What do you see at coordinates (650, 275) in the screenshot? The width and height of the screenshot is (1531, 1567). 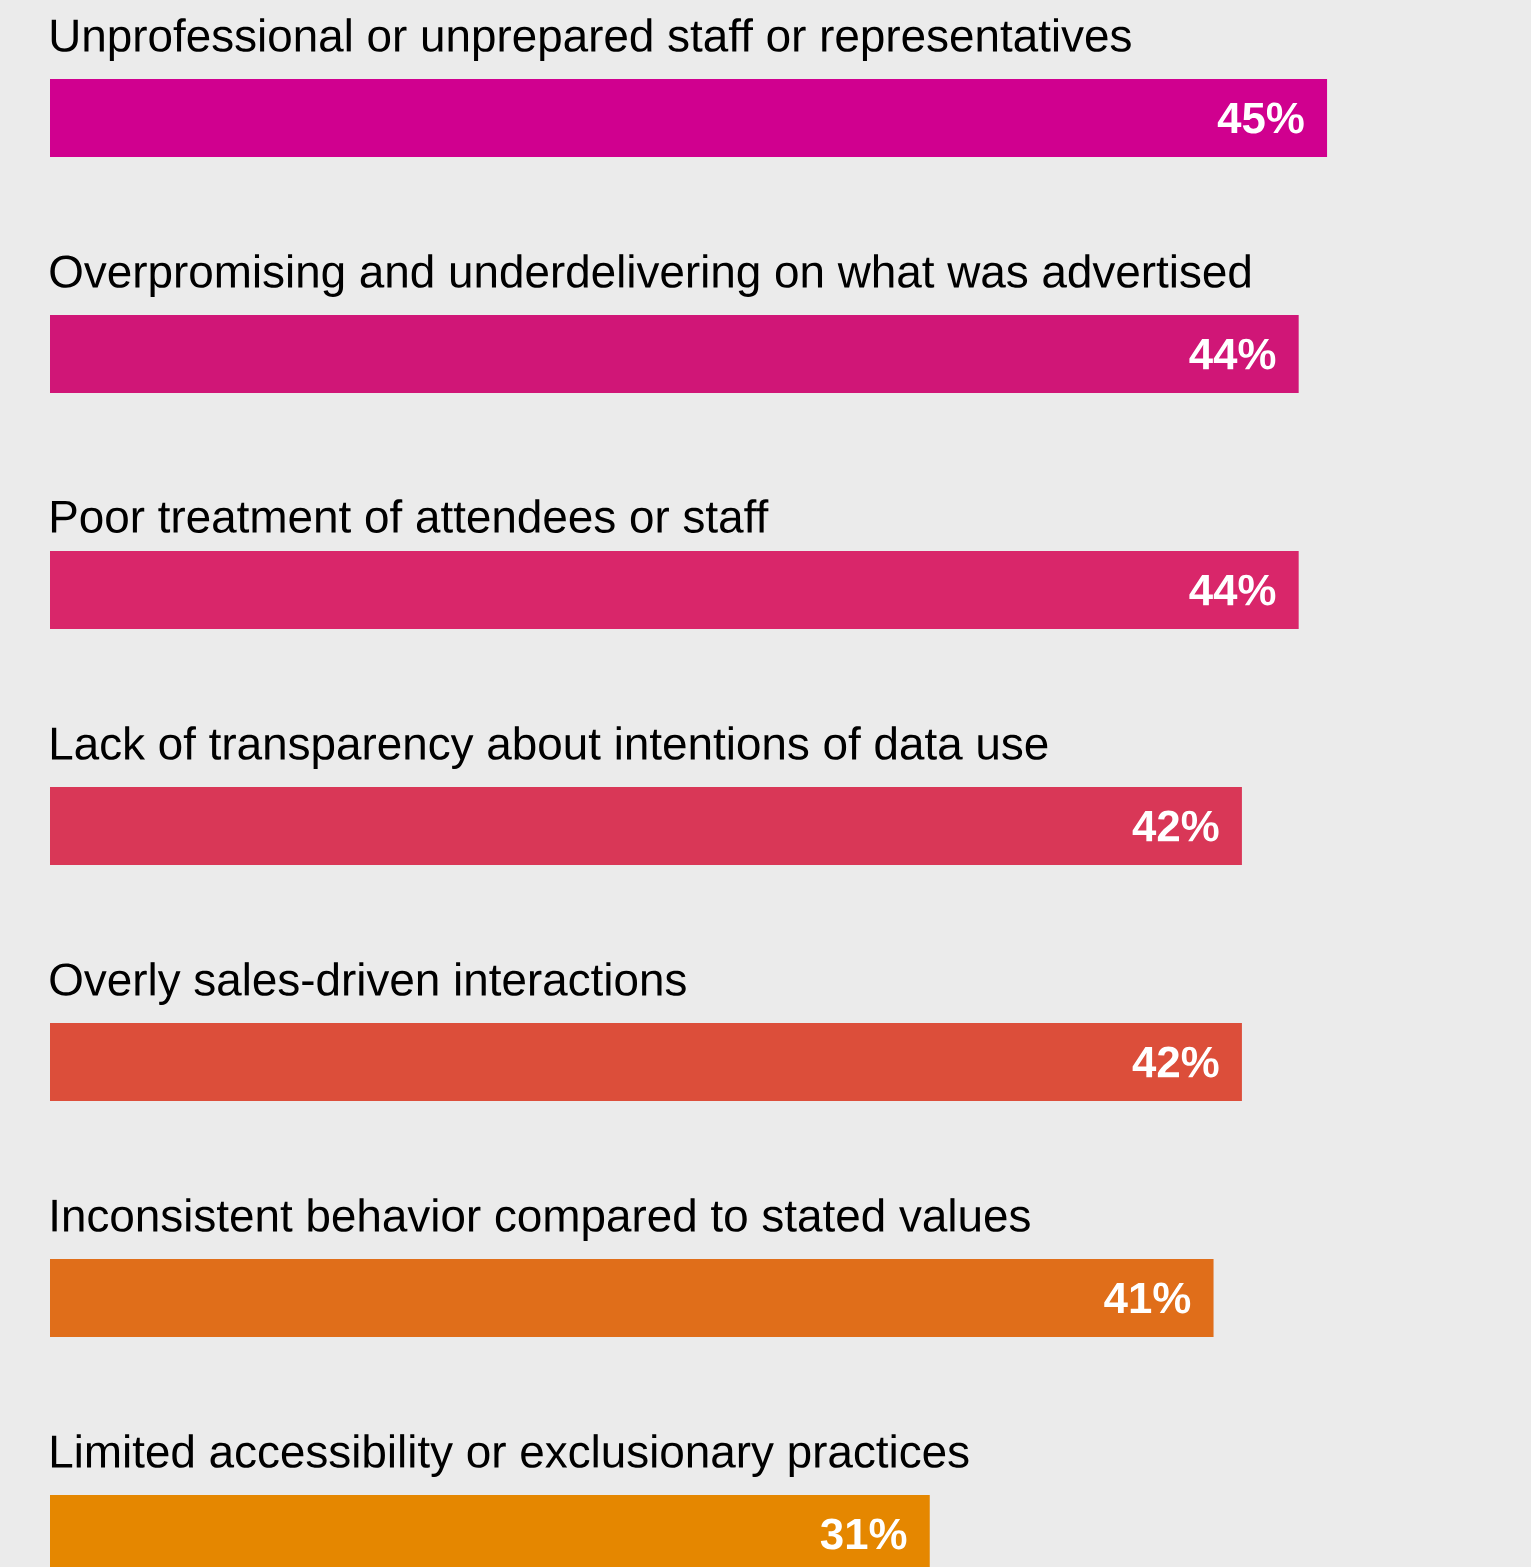 I see `y-tick-label: Overpromising and underdelivering on what was advertised` at bounding box center [650, 275].